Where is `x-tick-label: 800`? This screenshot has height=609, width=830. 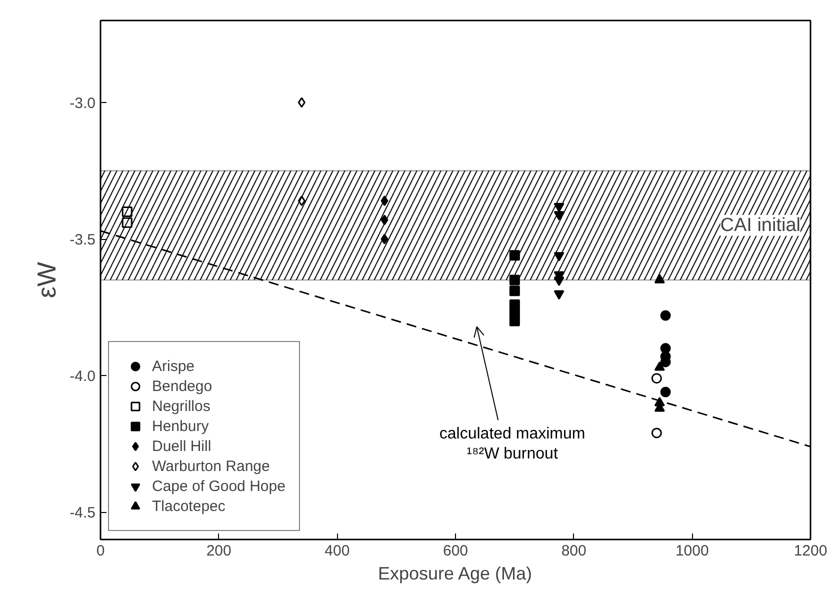 x-tick-label: 800 is located at coordinates (573, 551).